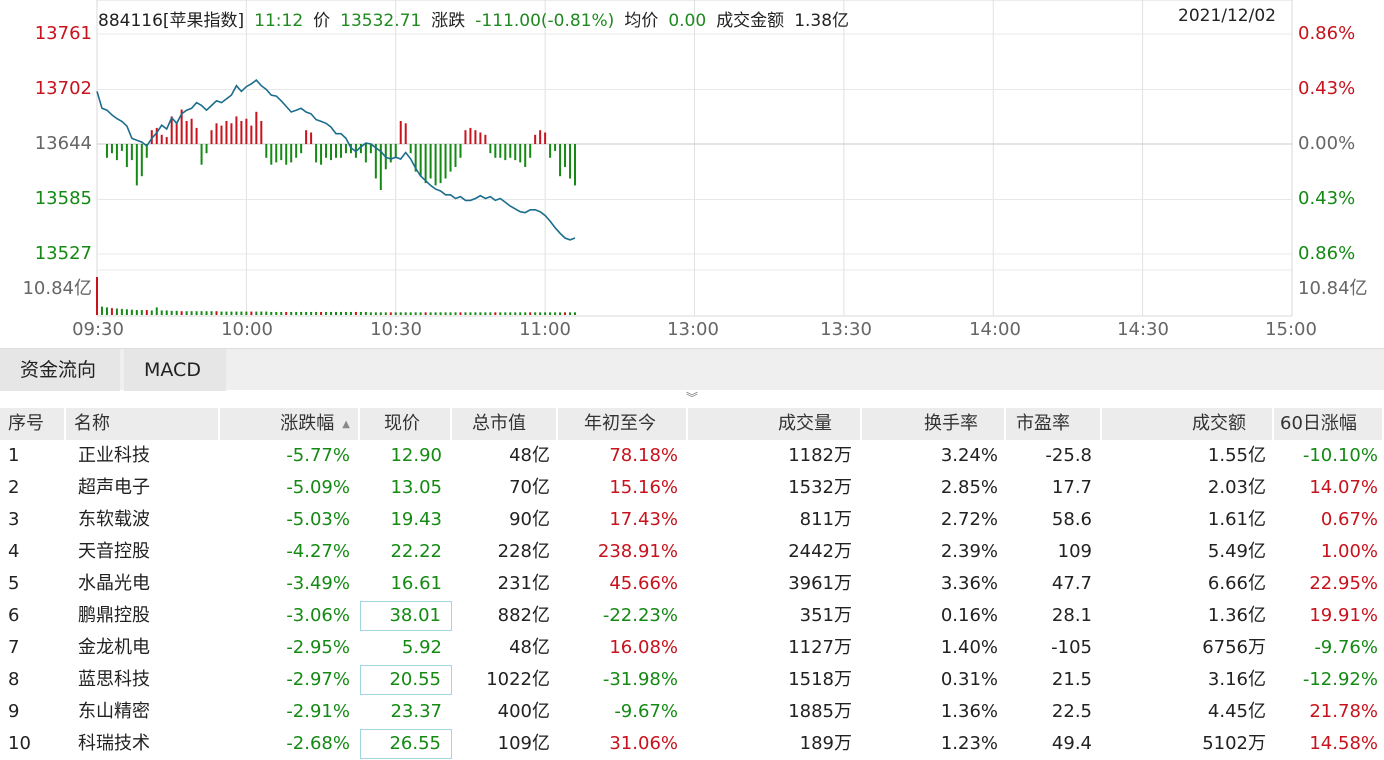  I want to click on cell-seq: 1, so click(14, 455).